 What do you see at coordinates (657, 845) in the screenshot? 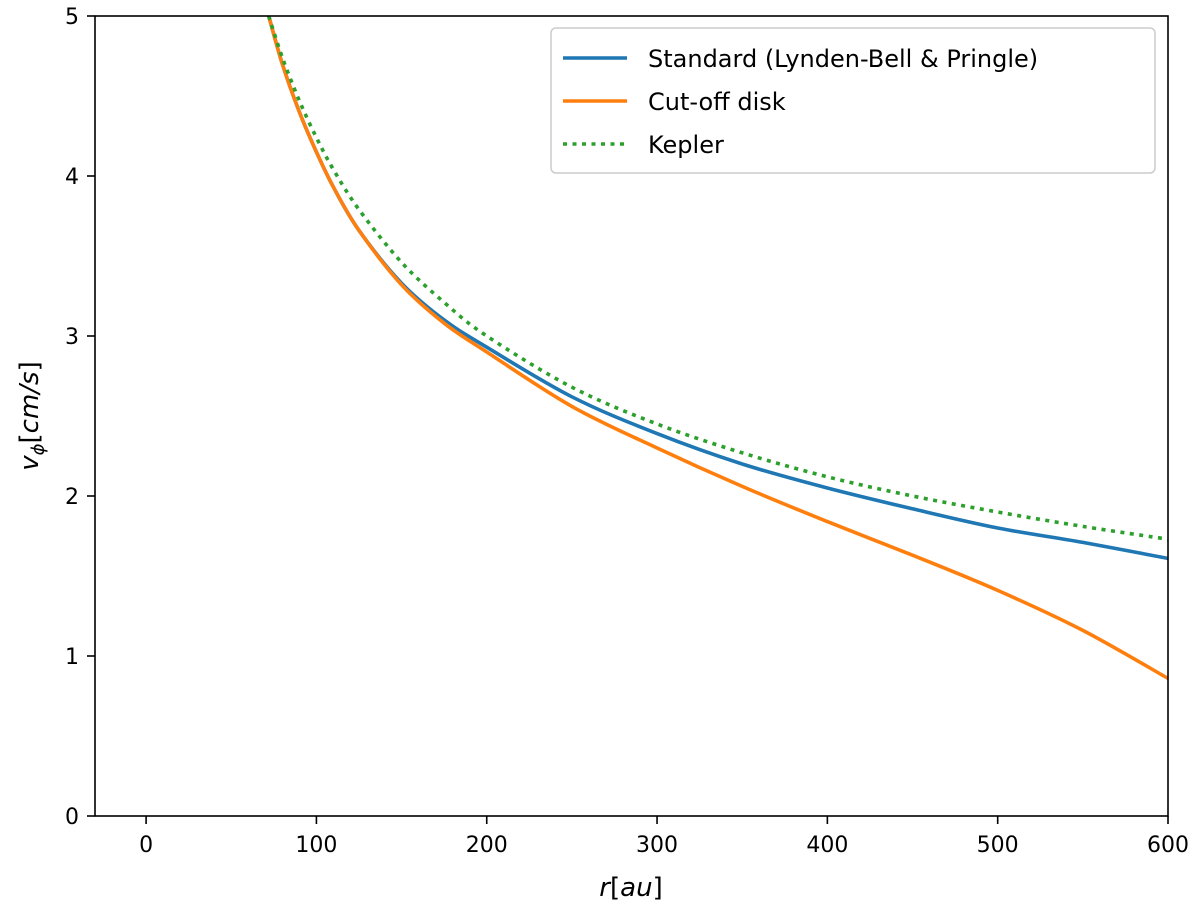
I see `x-tick-label: 300` at bounding box center [657, 845].